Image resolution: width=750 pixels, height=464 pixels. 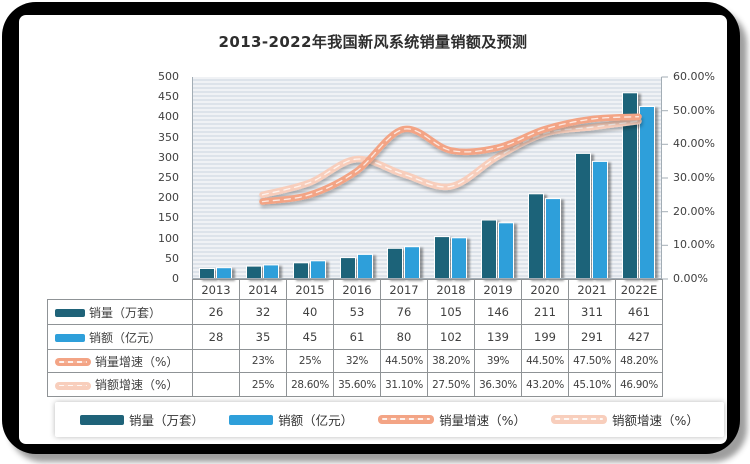 What do you see at coordinates (310, 384) in the screenshot?
I see `value-cell: 28.60%` at bounding box center [310, 384].